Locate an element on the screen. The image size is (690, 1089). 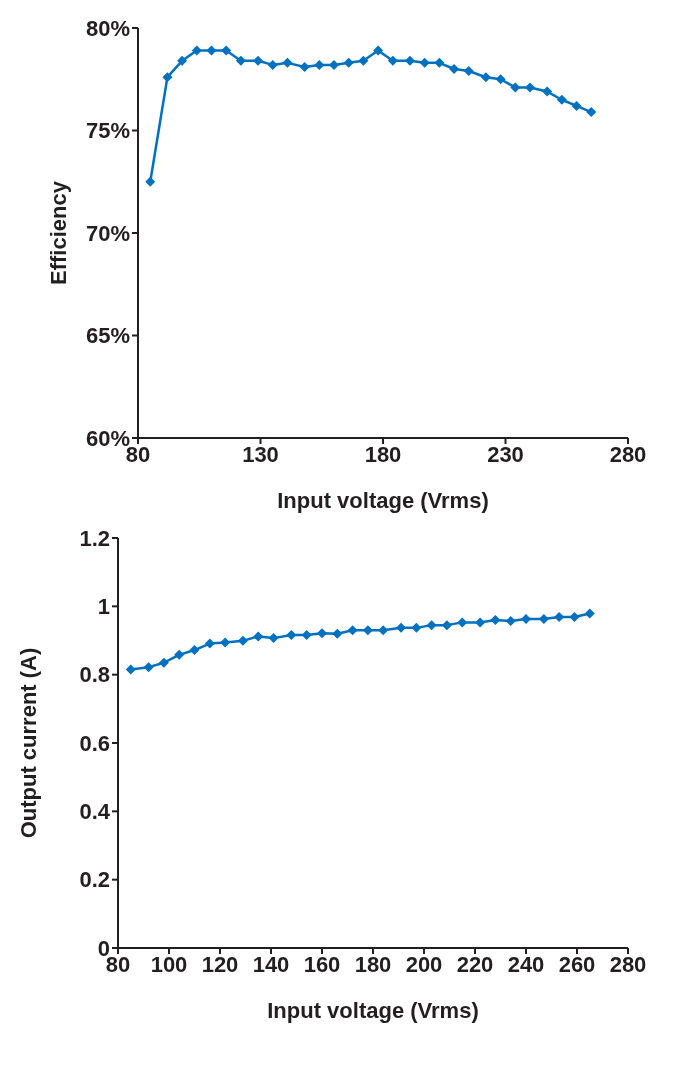
y-axis-title: Efficiency is located at coordinates (58, 232).